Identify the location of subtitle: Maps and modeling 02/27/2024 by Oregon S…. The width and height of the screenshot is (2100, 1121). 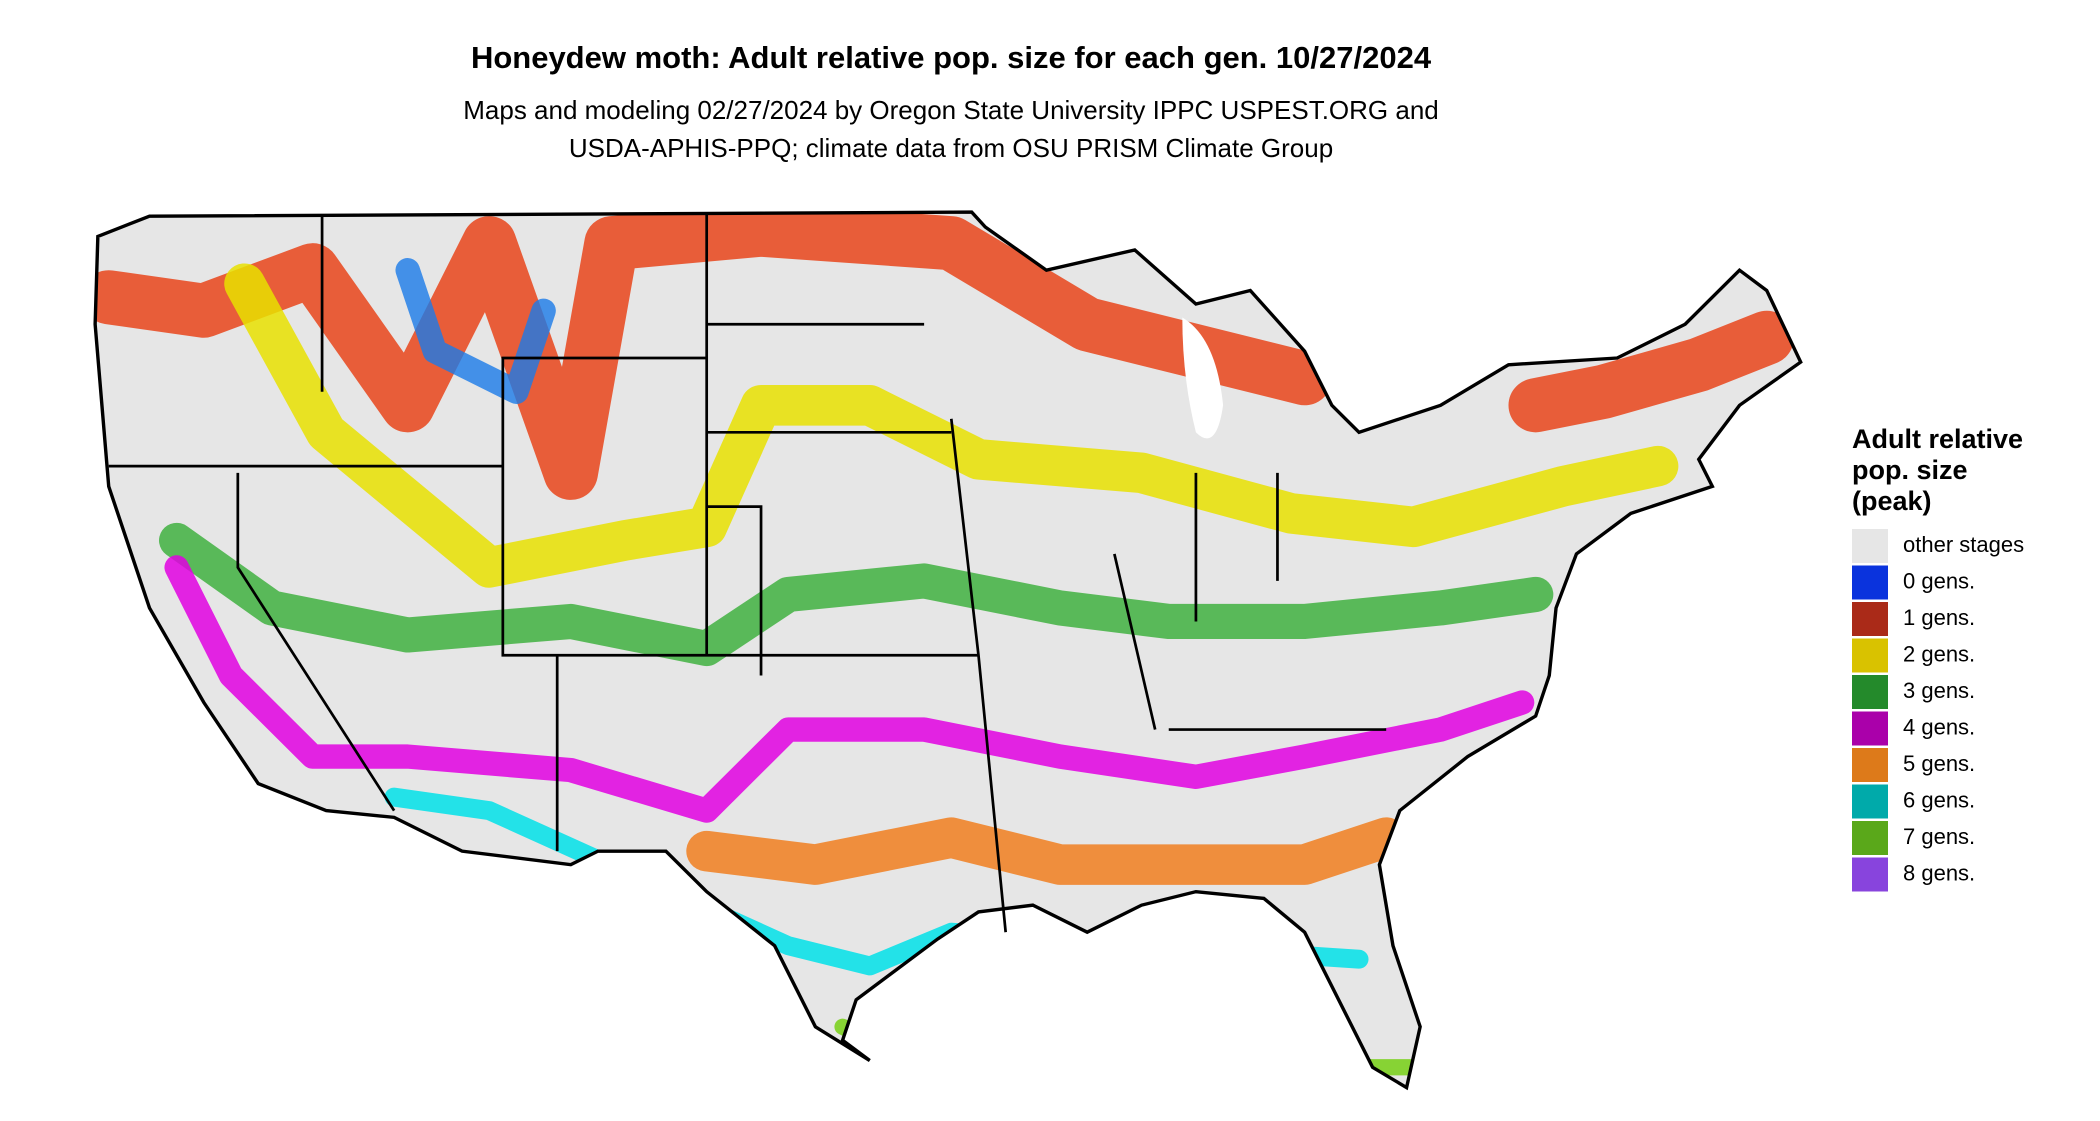
(951, 110).